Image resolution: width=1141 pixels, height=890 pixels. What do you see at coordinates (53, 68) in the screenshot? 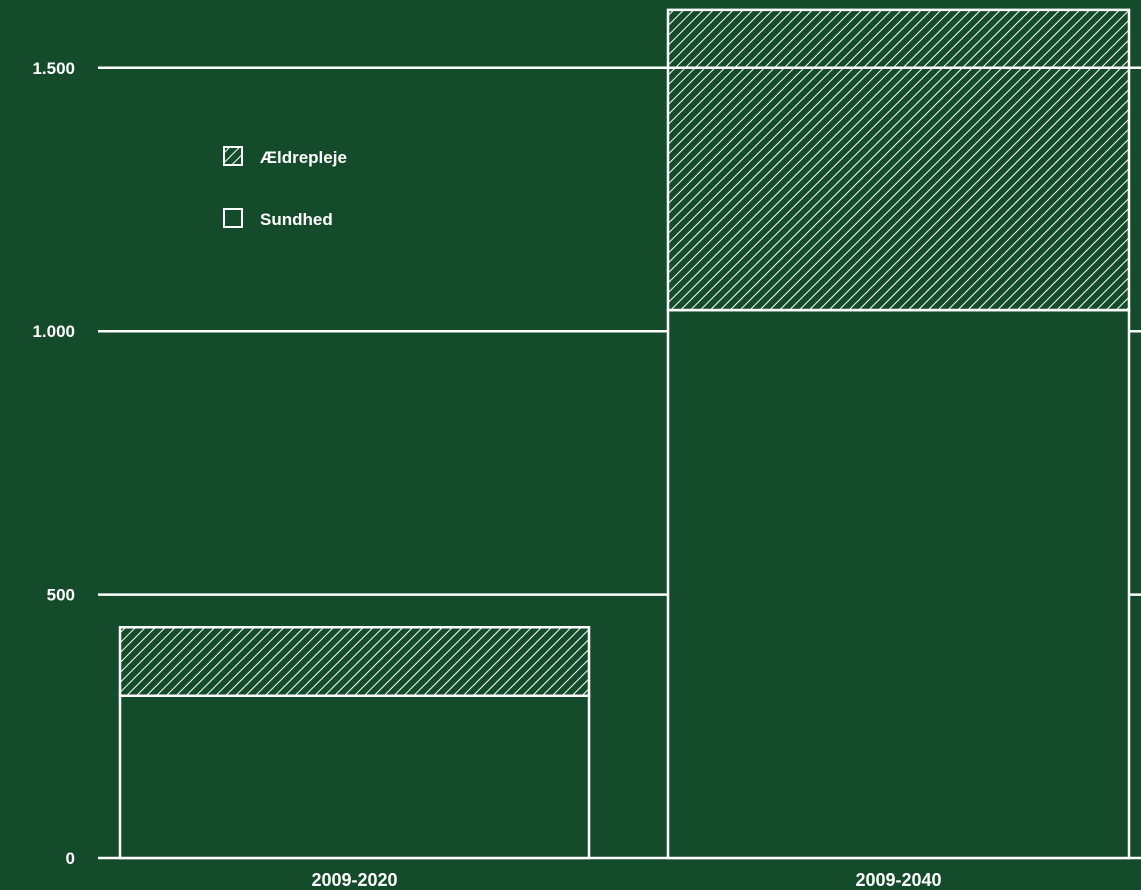
I see `y-tick-label: 1.500` at bounding box center [53, 68].